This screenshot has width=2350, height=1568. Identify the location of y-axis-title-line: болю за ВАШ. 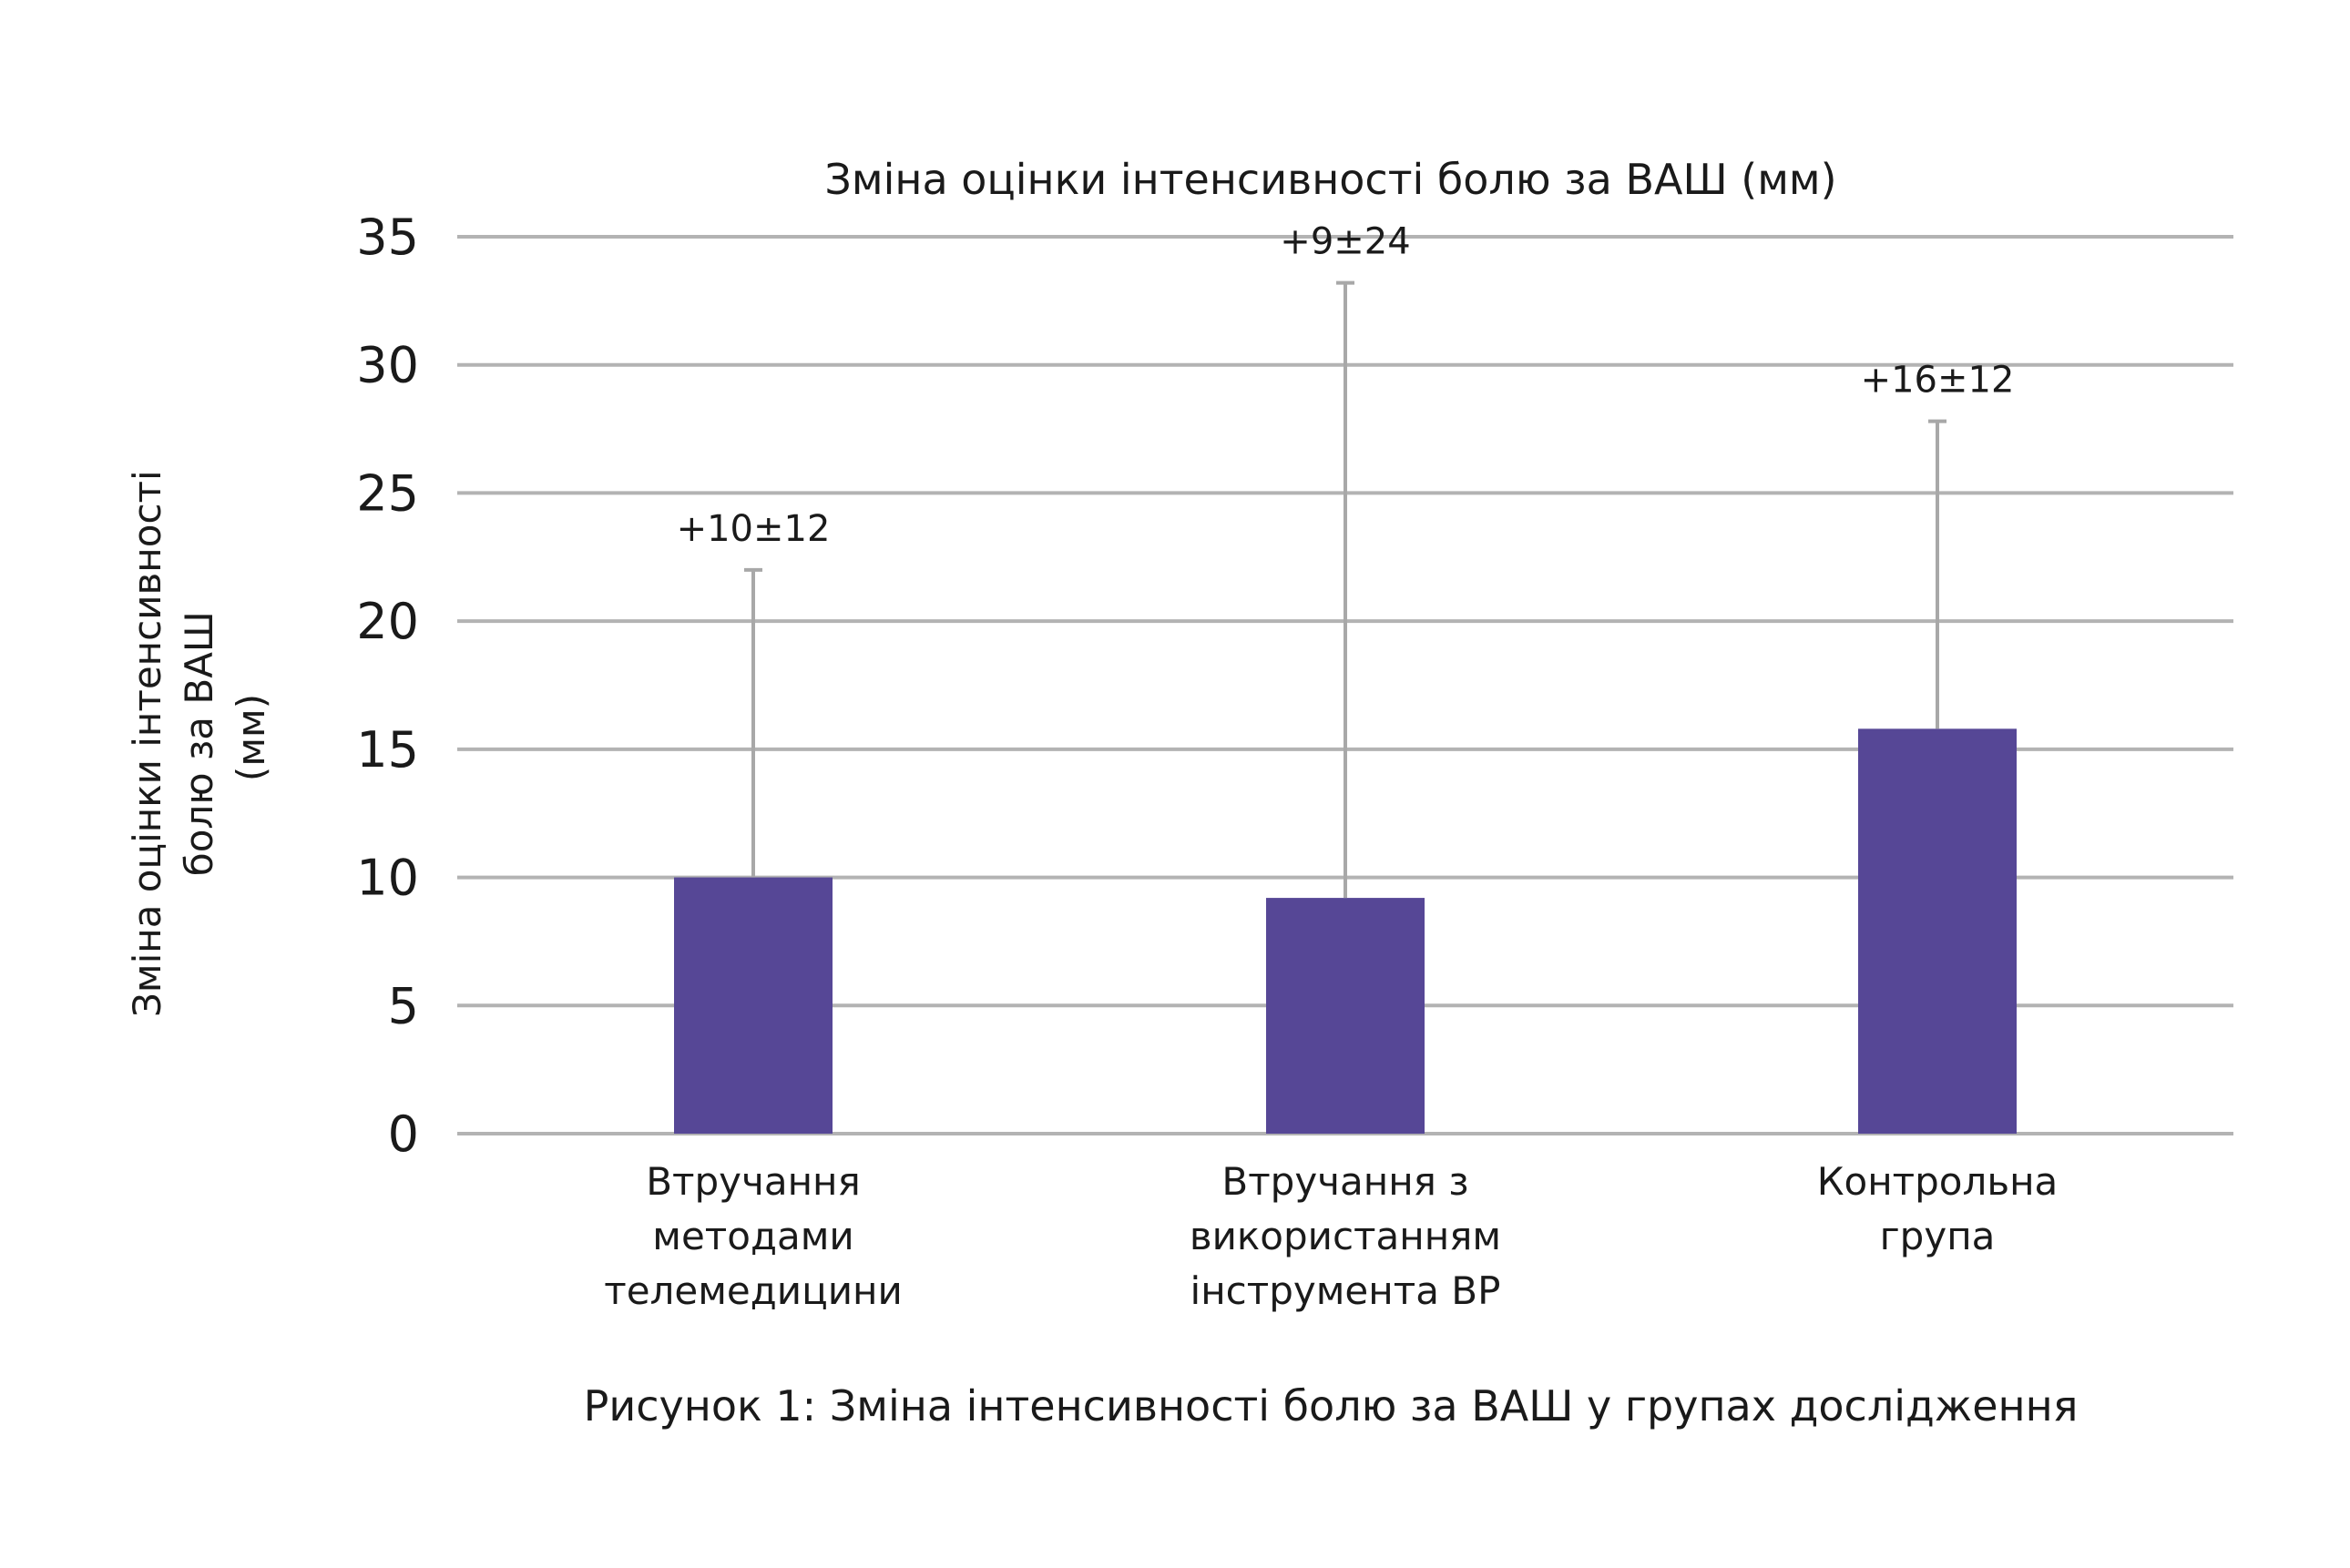
(199, 743).